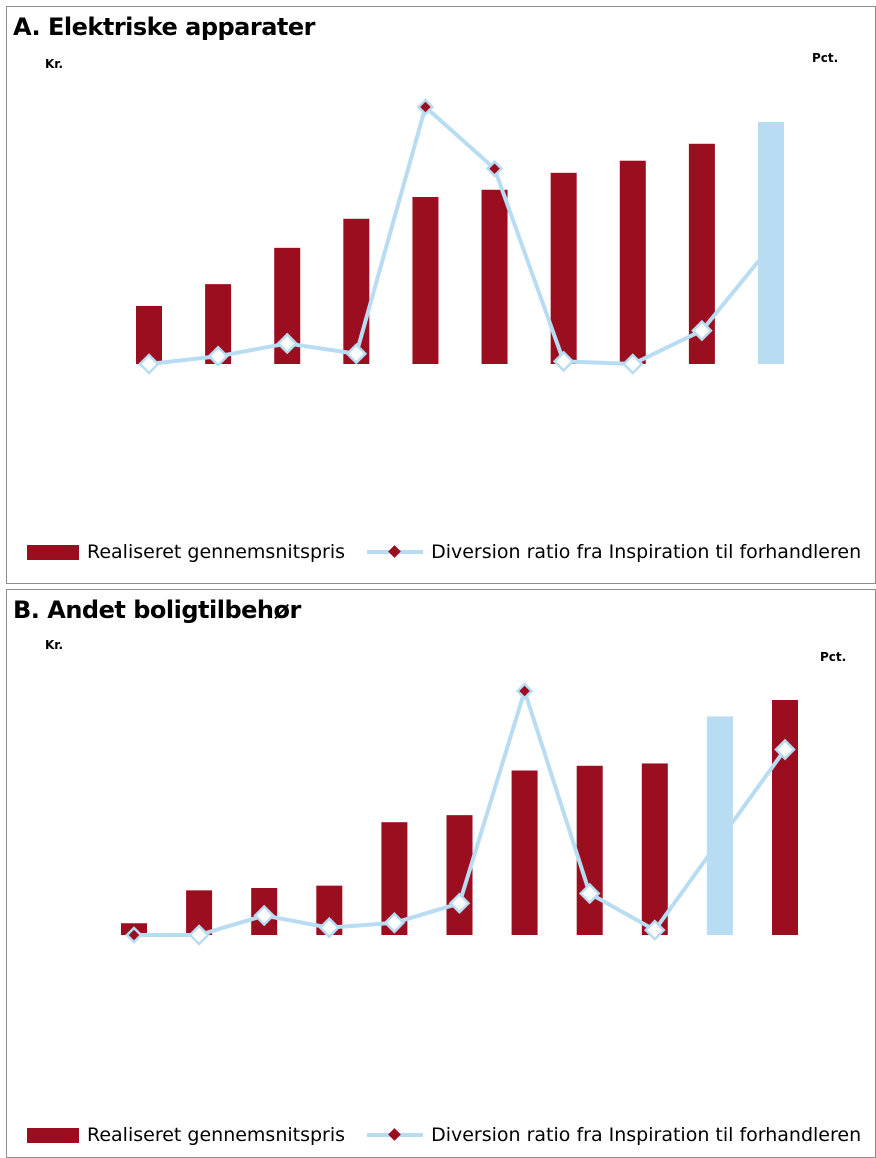  Describe the element at coordinates (825, 58) in the screenshot. I see `panel-a-right-unit: Pct.` at that location.